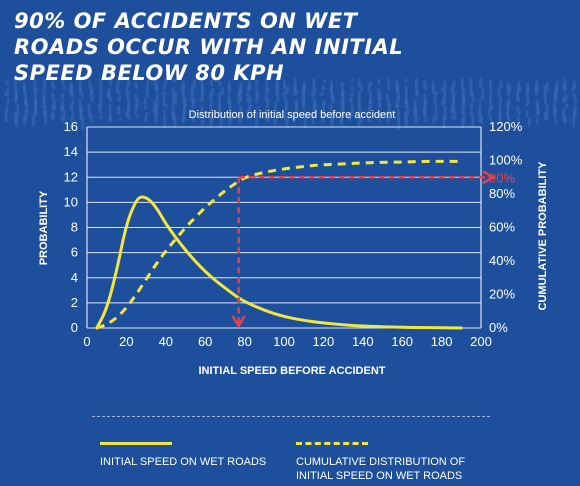  I want to click on headline-line-3: SPEED BELOW 80 KPH, so click(149, 73).